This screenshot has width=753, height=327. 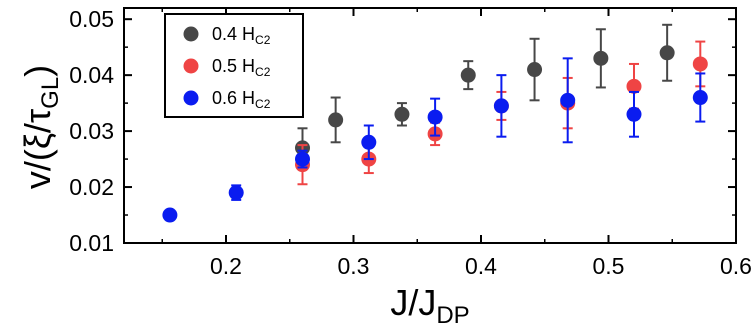 I want to click on y-tick-label: 0.02, so click(x=91, y=187).